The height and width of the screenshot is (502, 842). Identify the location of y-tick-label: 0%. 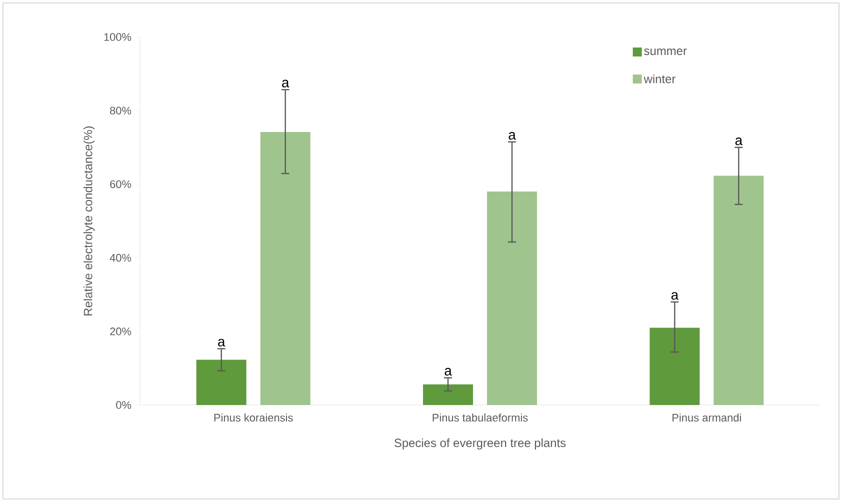
(124, 405).